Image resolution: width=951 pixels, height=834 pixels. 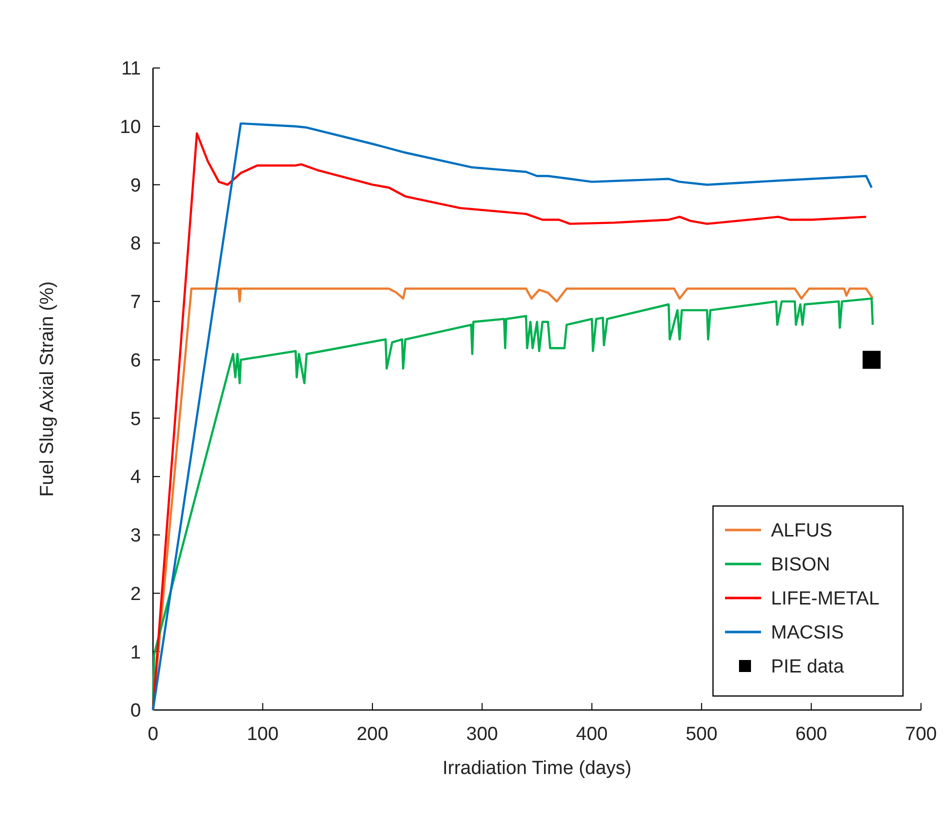 What do you see at coordinates (135, 361) in the screenshot?
I see `y-tick-label: 6` at bounding box center [135, 361].